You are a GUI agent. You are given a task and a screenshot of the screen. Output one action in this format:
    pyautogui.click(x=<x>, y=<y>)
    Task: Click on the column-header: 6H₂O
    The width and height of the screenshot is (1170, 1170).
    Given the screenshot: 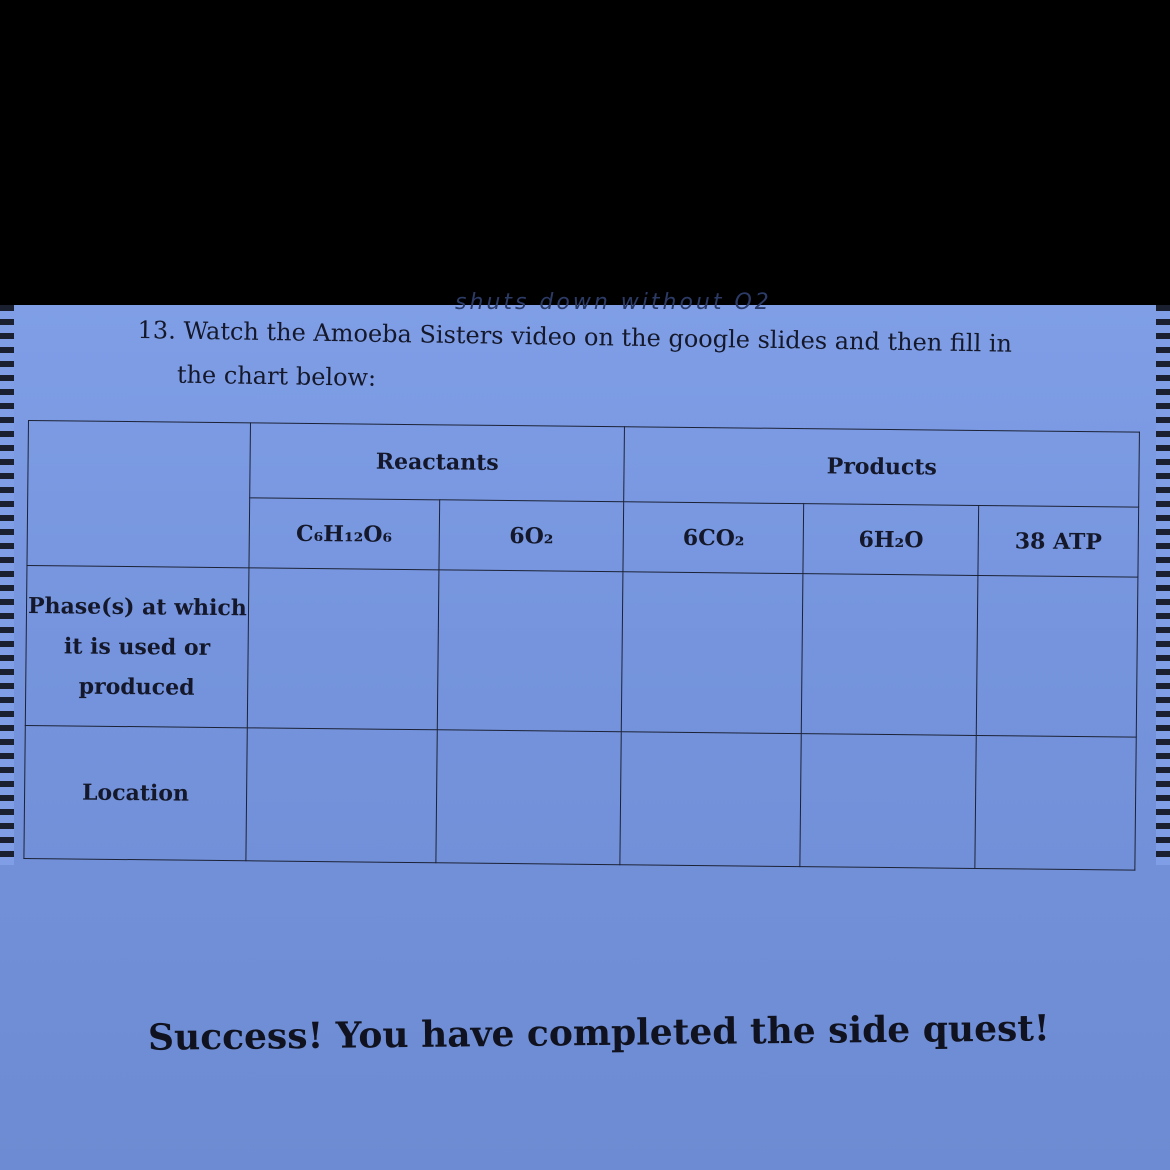 What is the action you would take?
    pyautogui.click(x=891, y=539)
    